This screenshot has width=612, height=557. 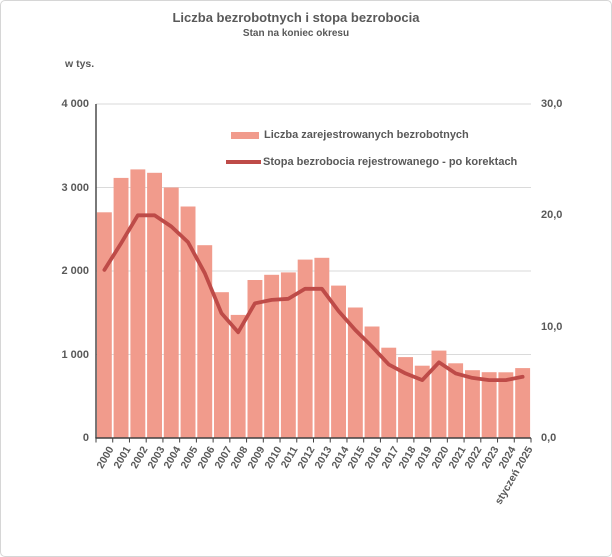 What do you see at coordinates (75, 104) in the screenshot?
I see `left-axis-tick-label: 4 000` at bounding box center [75, 104].